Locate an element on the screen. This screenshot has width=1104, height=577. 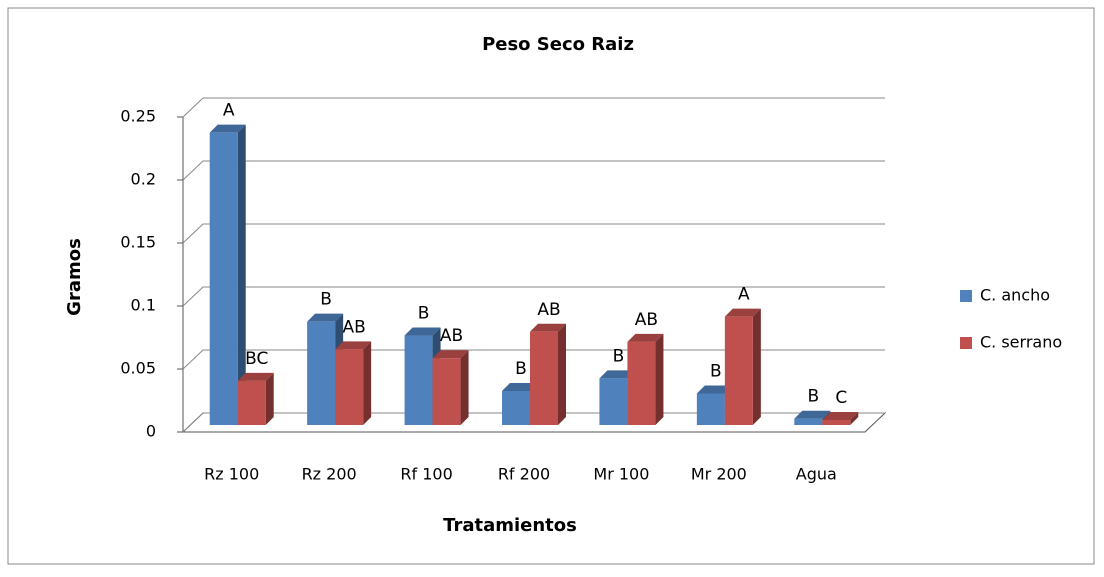
data-label: C is located at coordinates (841, 398).